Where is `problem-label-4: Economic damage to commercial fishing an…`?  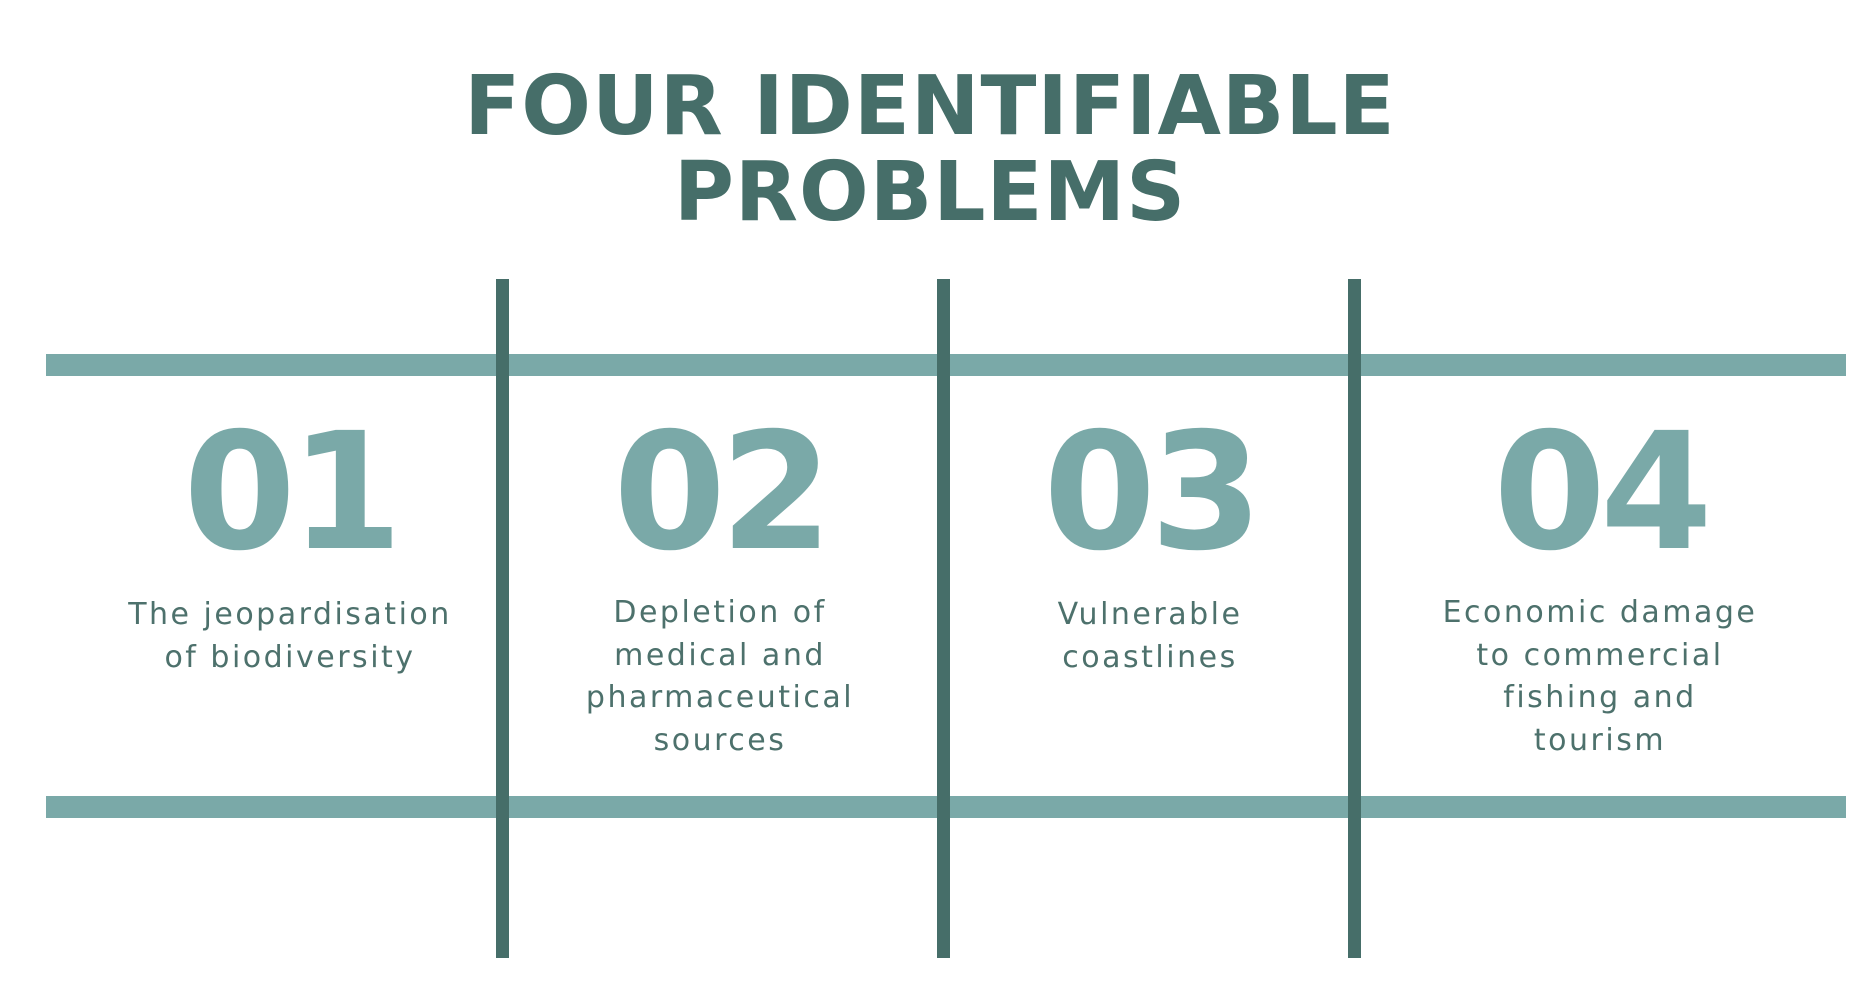
problem-label-4: Economic damage to commercial fishing an… is located at coordinates (1600, 676).